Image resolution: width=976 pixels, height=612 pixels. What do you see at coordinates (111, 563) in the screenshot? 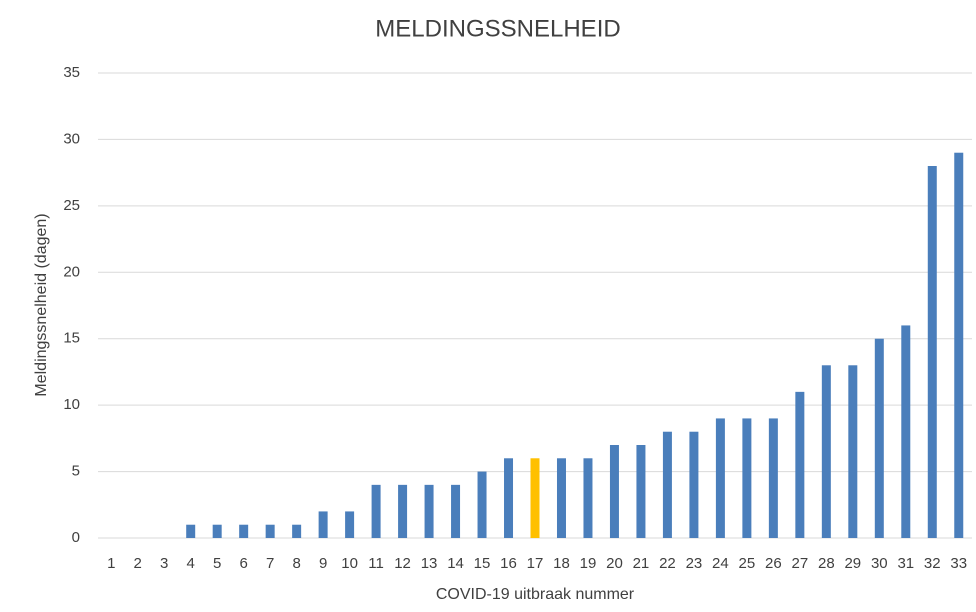
I see `x-tick-label: 1` at bounding box center [111, 563].